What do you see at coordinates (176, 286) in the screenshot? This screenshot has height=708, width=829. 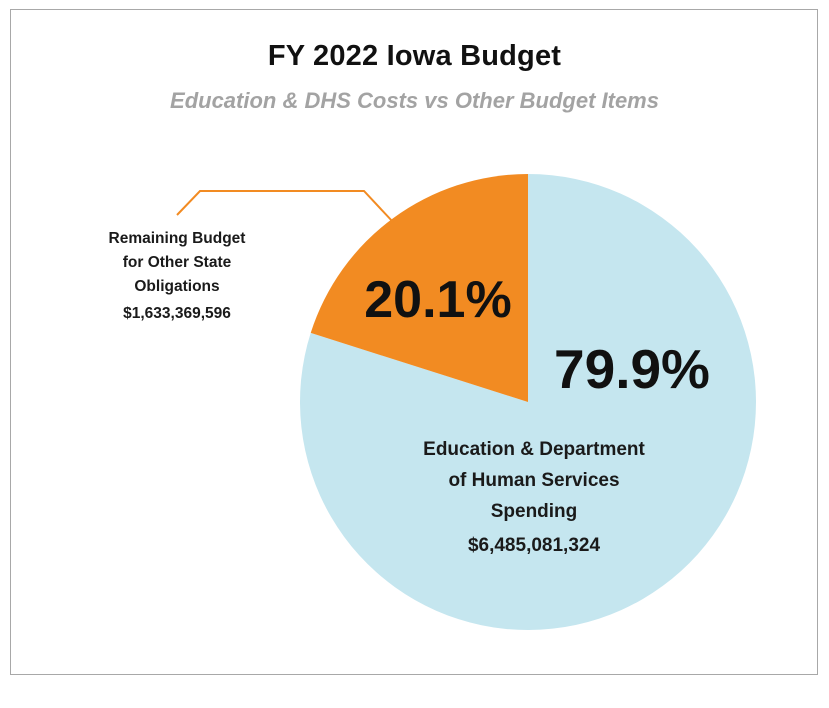 I see `other-label-line-3: Obligations` at bounding box center [176, 286].